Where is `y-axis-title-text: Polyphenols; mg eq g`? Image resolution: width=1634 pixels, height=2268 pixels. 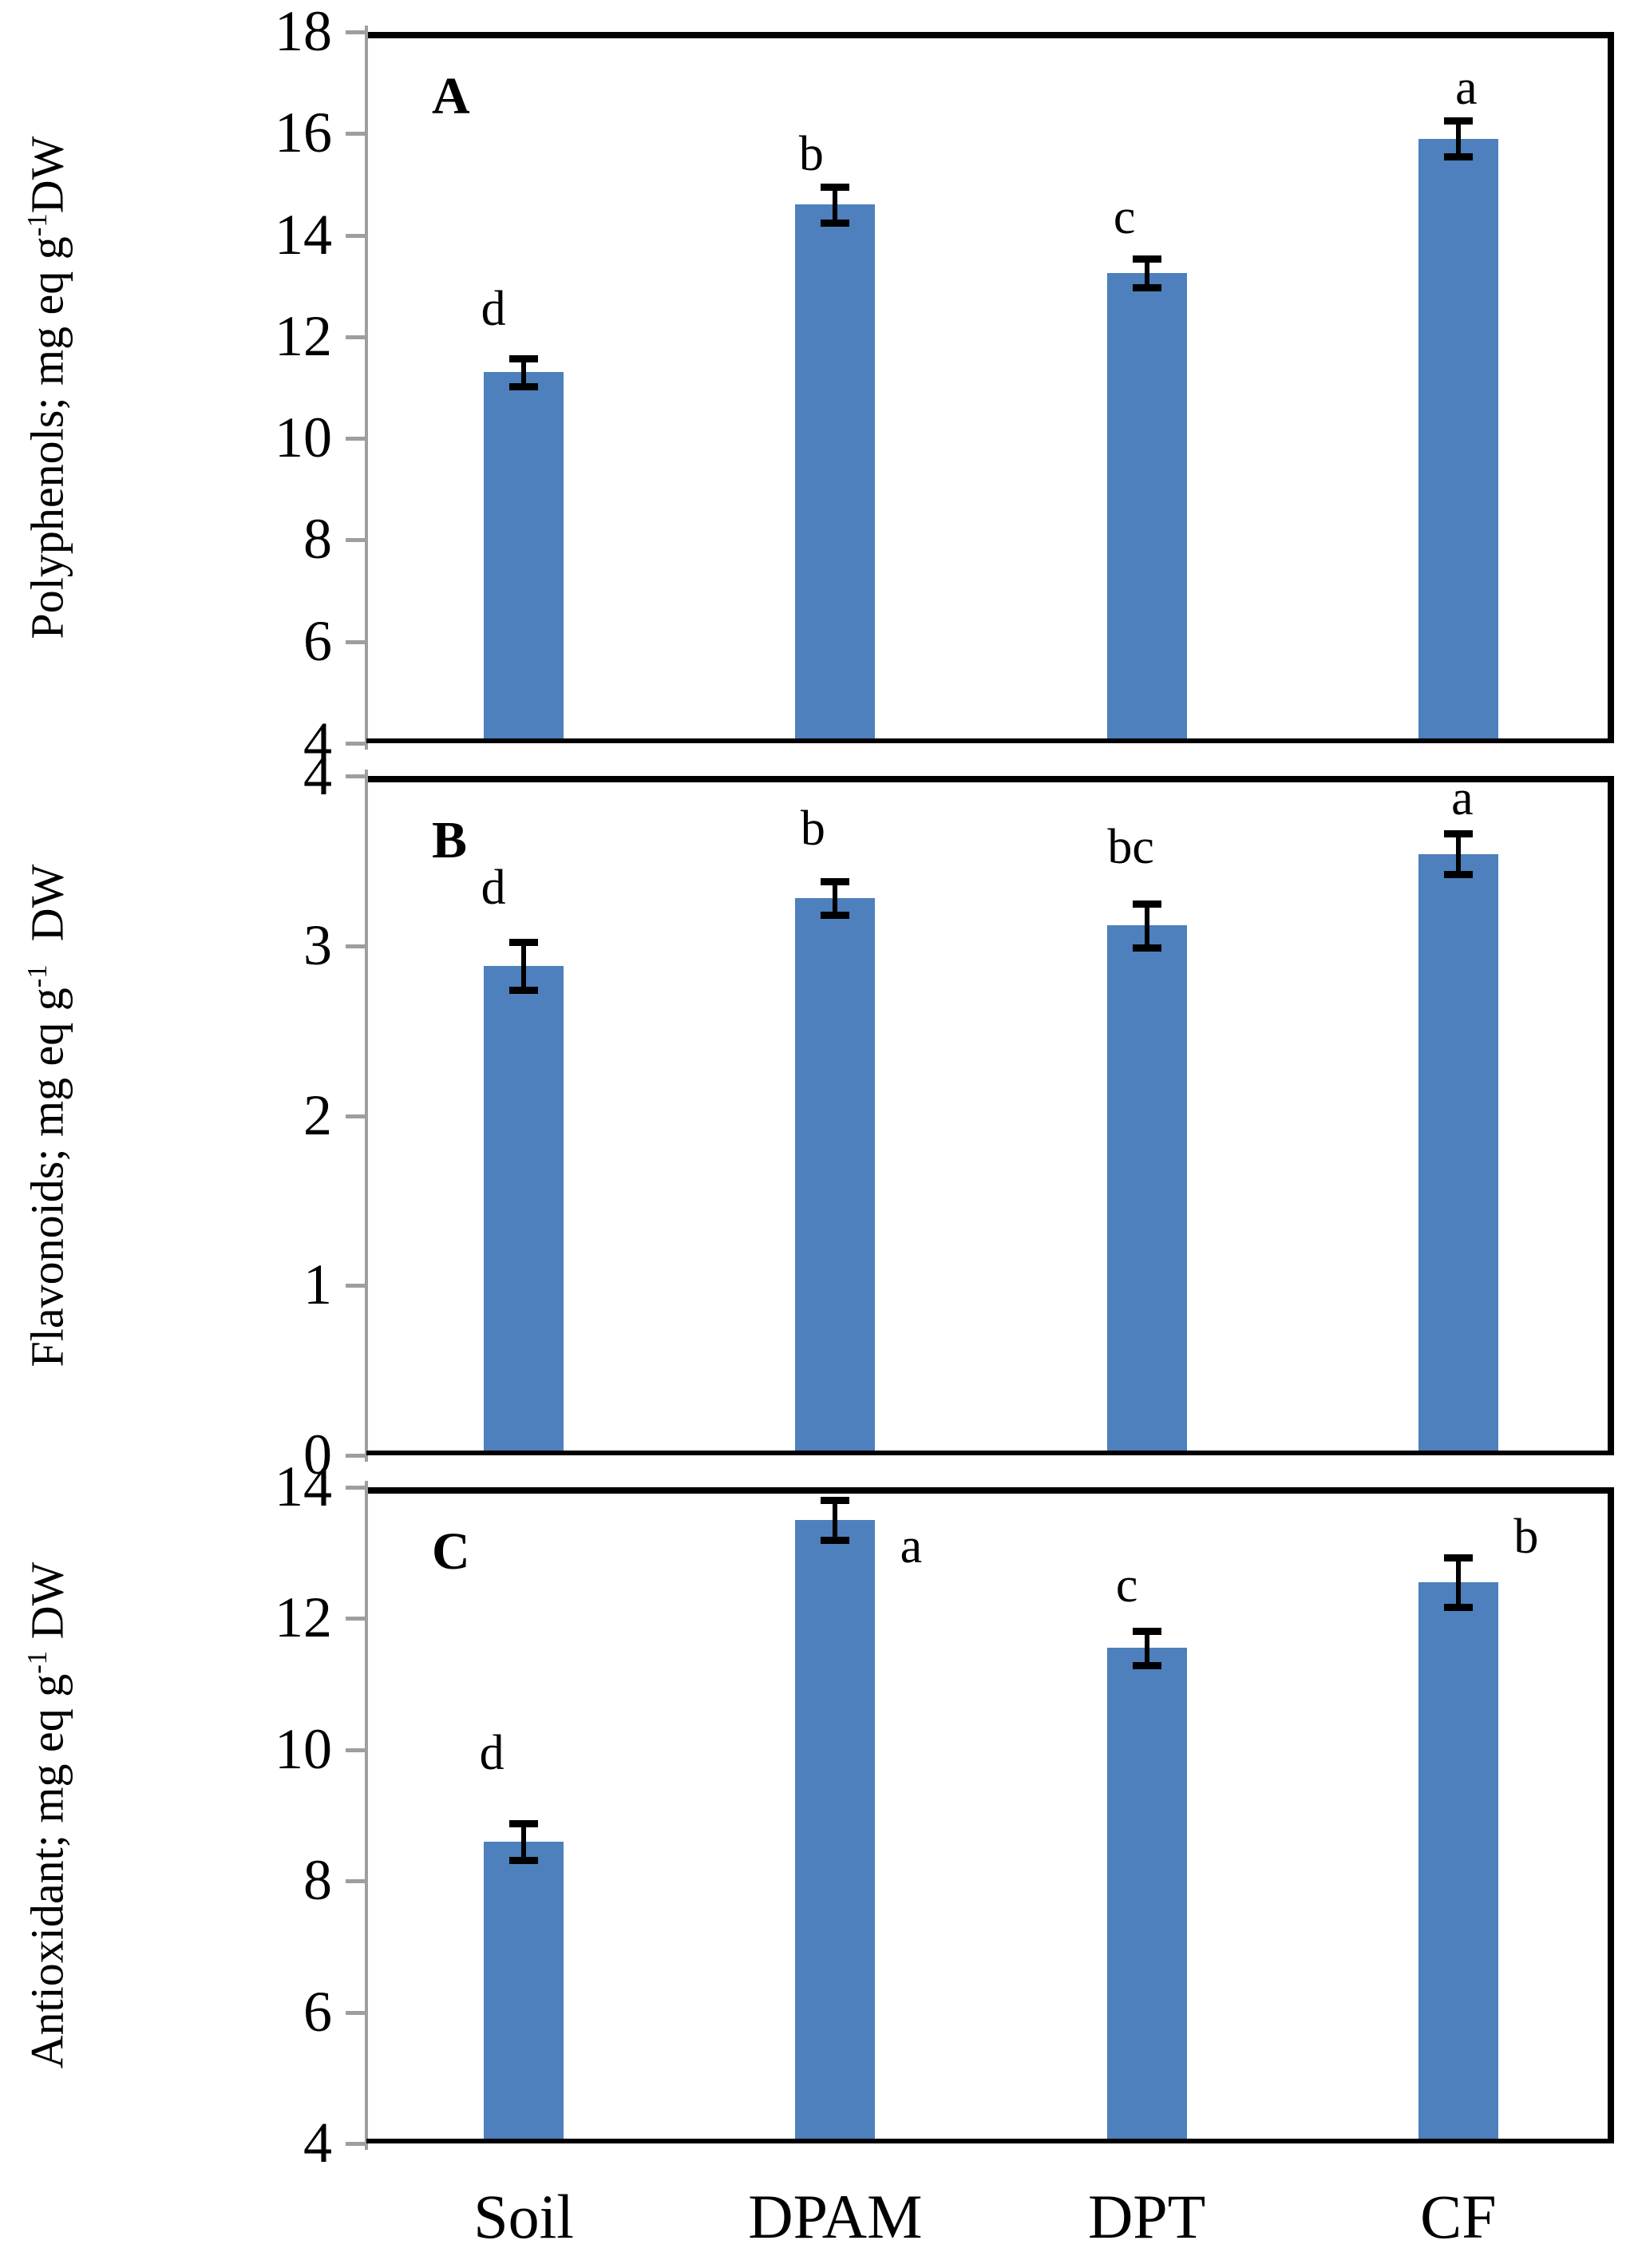 y-axis-title-text: Polyphenols; mg eq g is located at coordinates (47, 437).